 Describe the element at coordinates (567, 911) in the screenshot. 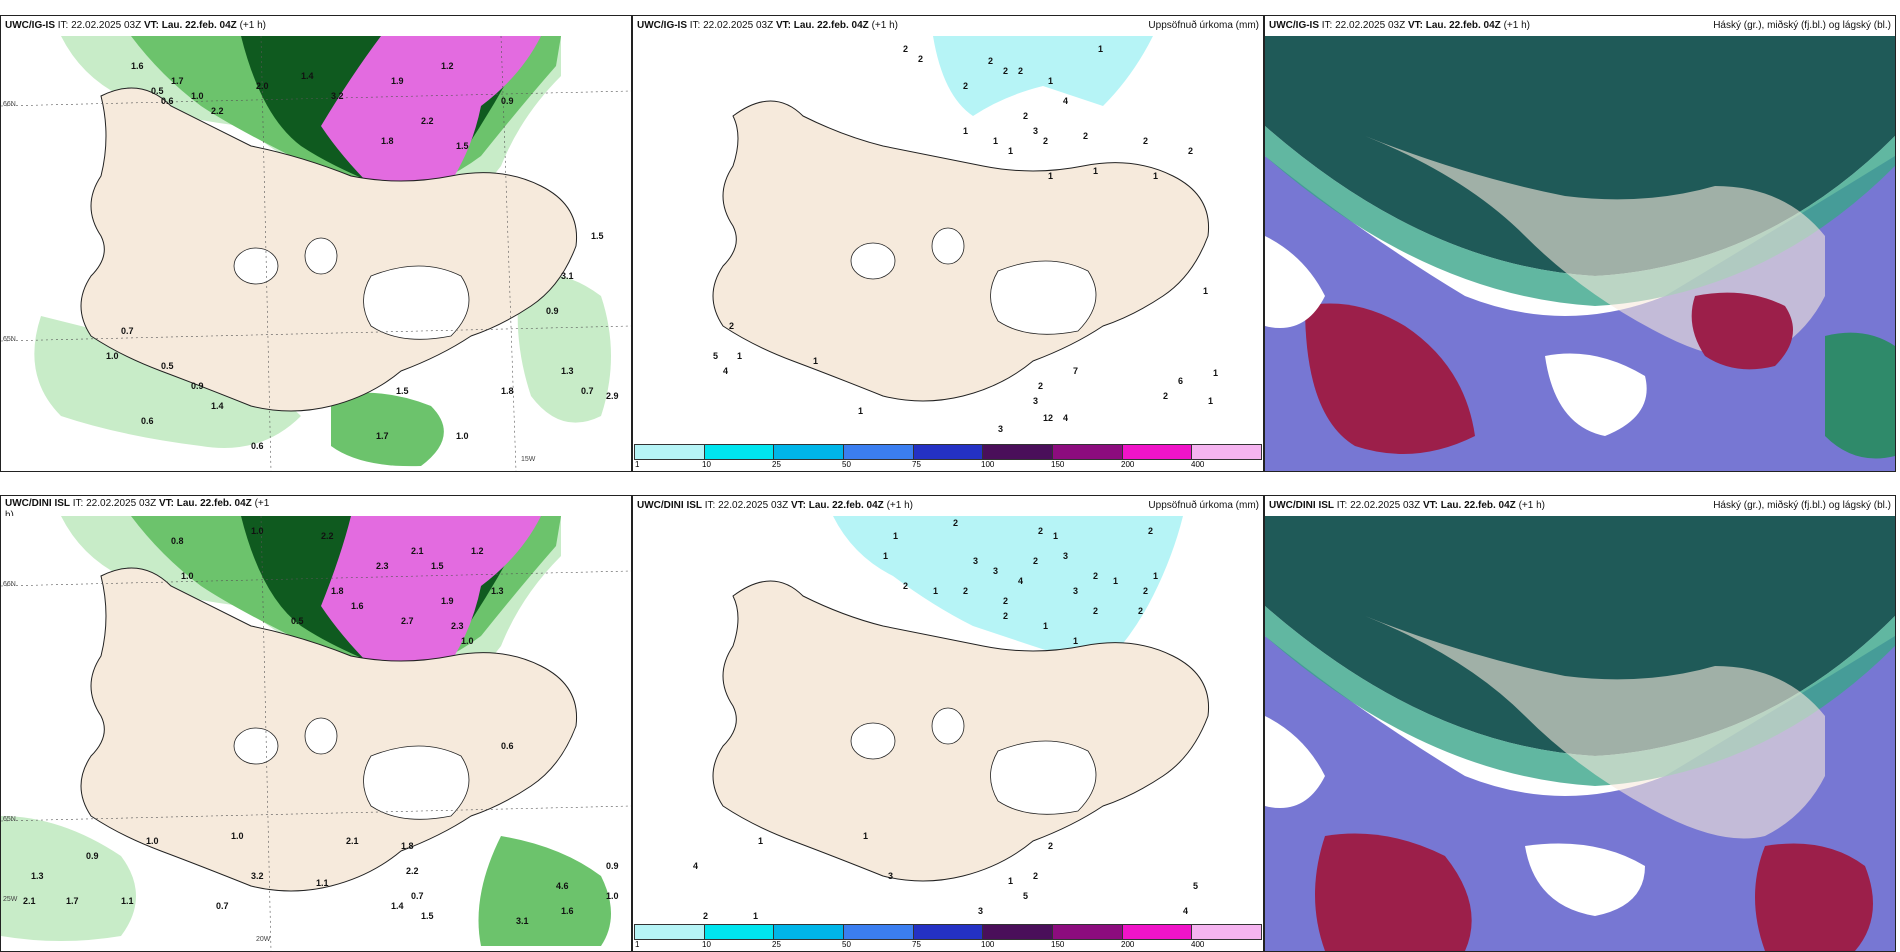

I see `precip-value: 1.6` at that location.